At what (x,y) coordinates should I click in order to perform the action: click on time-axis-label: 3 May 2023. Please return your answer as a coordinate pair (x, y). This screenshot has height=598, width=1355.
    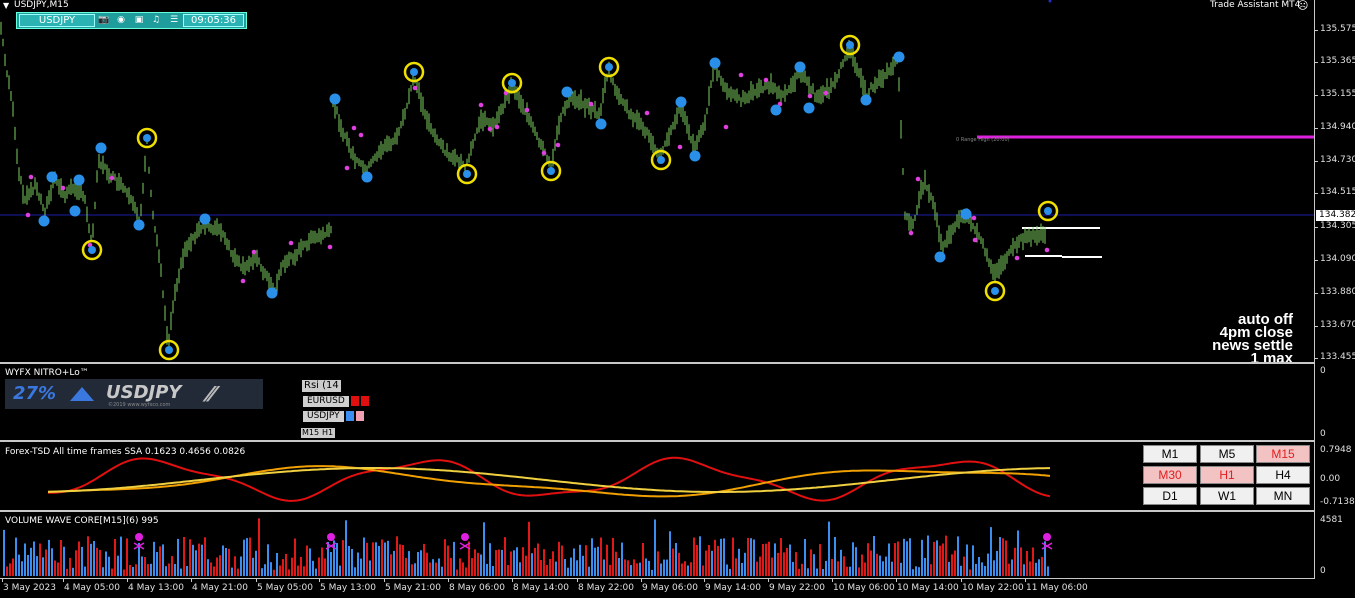
    Looking at the image, I should click on (29, 588).